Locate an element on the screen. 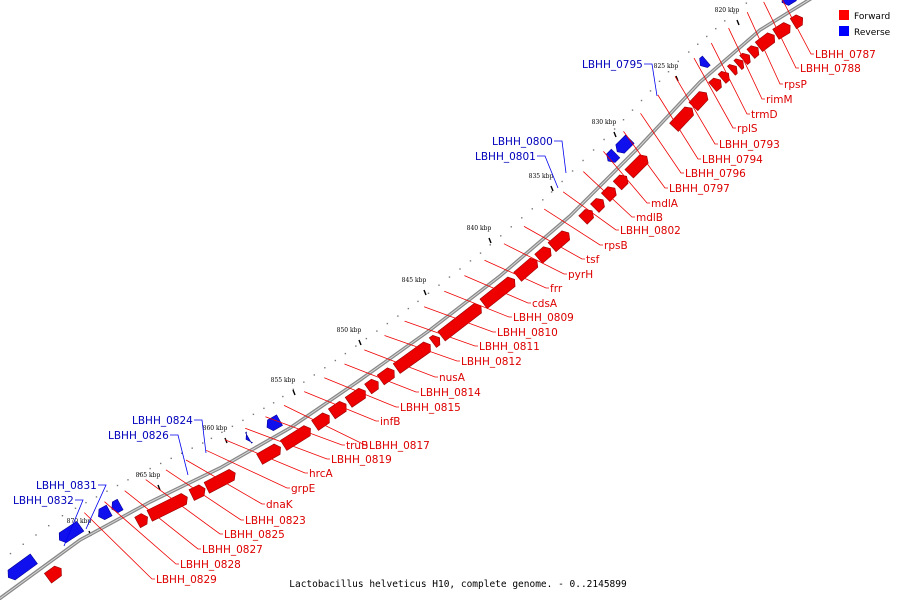 This screenshot has width=900, height=600. forward-gene-label: nusA is located at coordinates (452, 378).